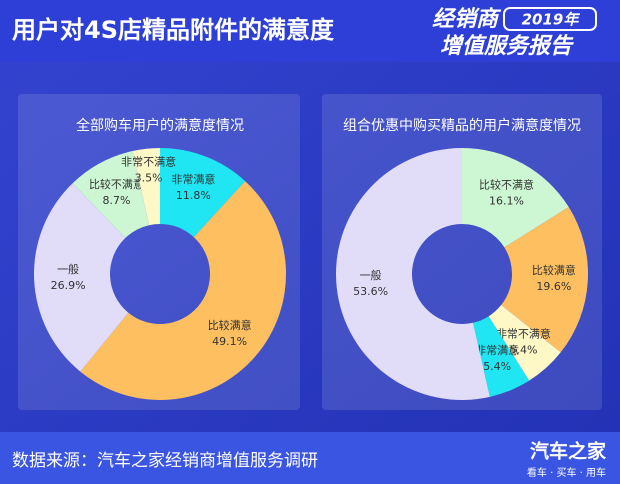 The width and height of the screenshot is (620, 484). Describe the element at coordinates (68, 285) in the screenshot. I see `value-label: 26.9%` at that location.